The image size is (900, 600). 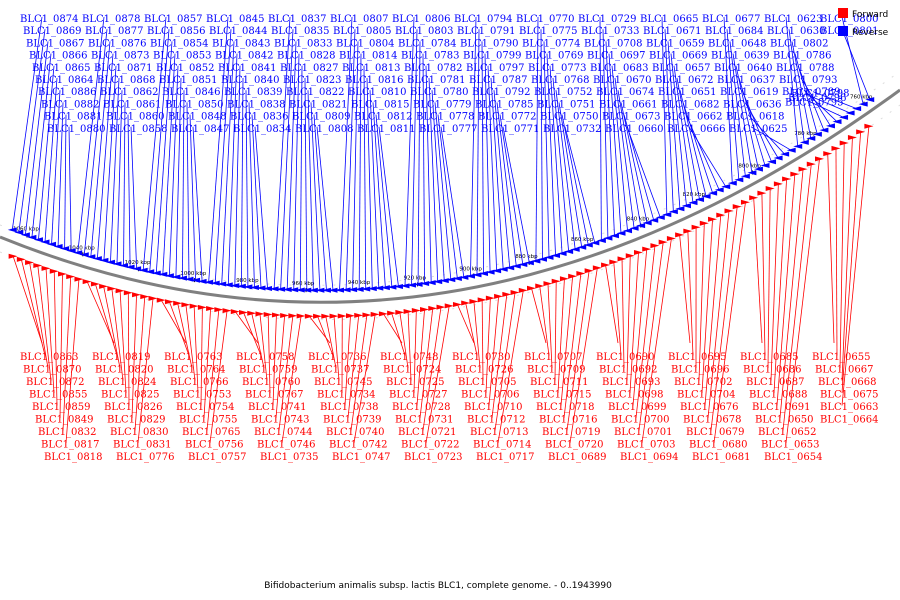 I want to click on reverse-gene-label: BLC1_0661, so click(x=628, y=104).